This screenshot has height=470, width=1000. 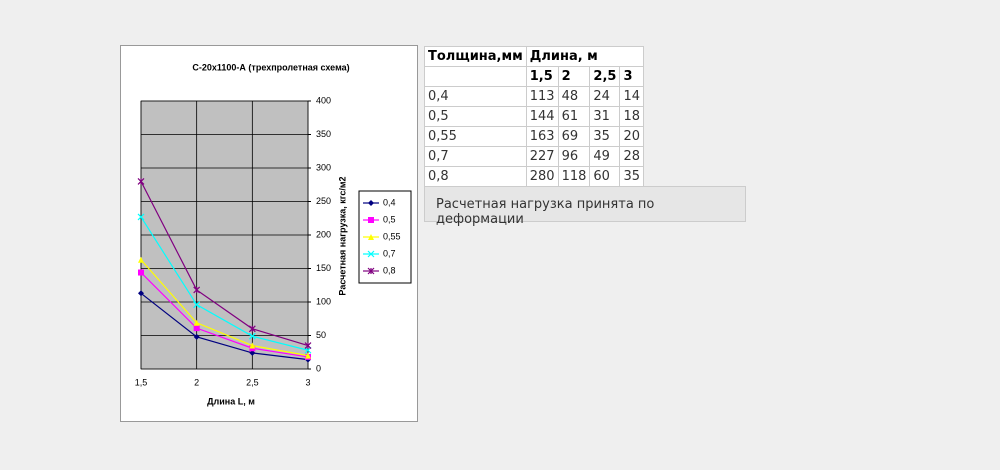 I want to click on table-cell: 28, so click(x=631, y=156).